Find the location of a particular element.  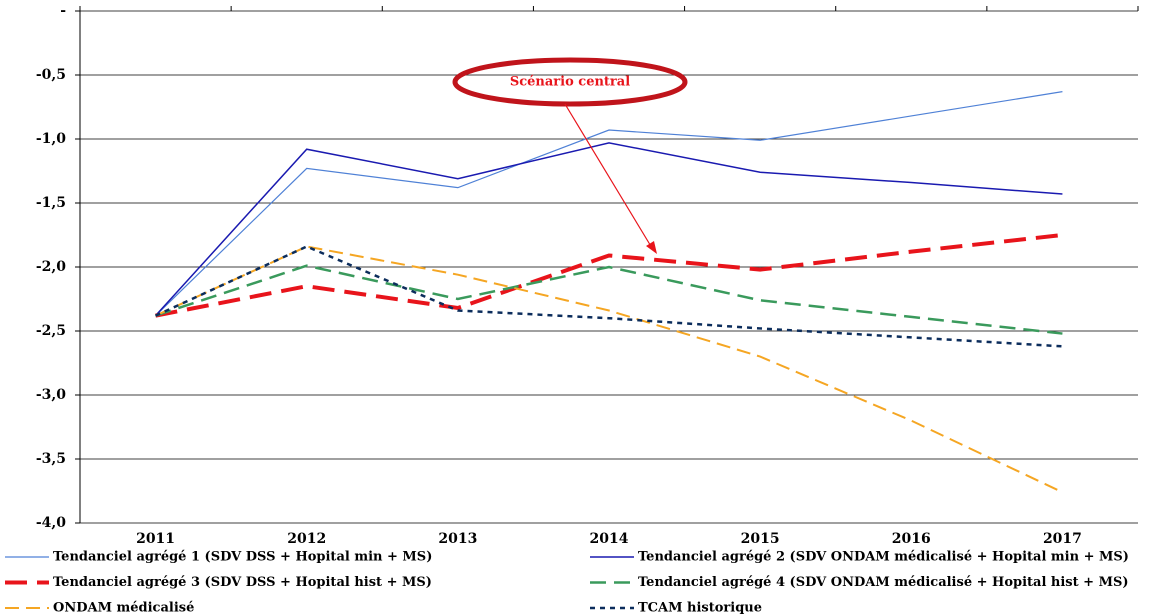

annotation-arrow is located at coordinates (608, 176).